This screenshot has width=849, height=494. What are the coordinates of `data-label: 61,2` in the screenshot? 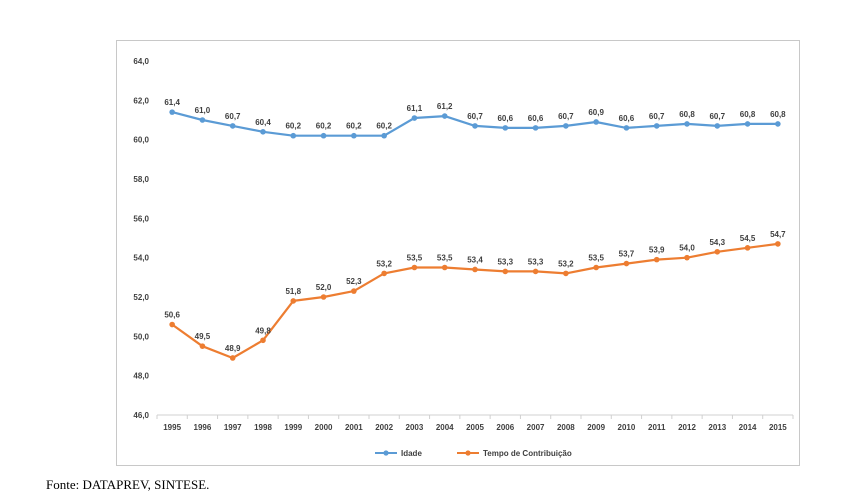 It's located at (445, 106).